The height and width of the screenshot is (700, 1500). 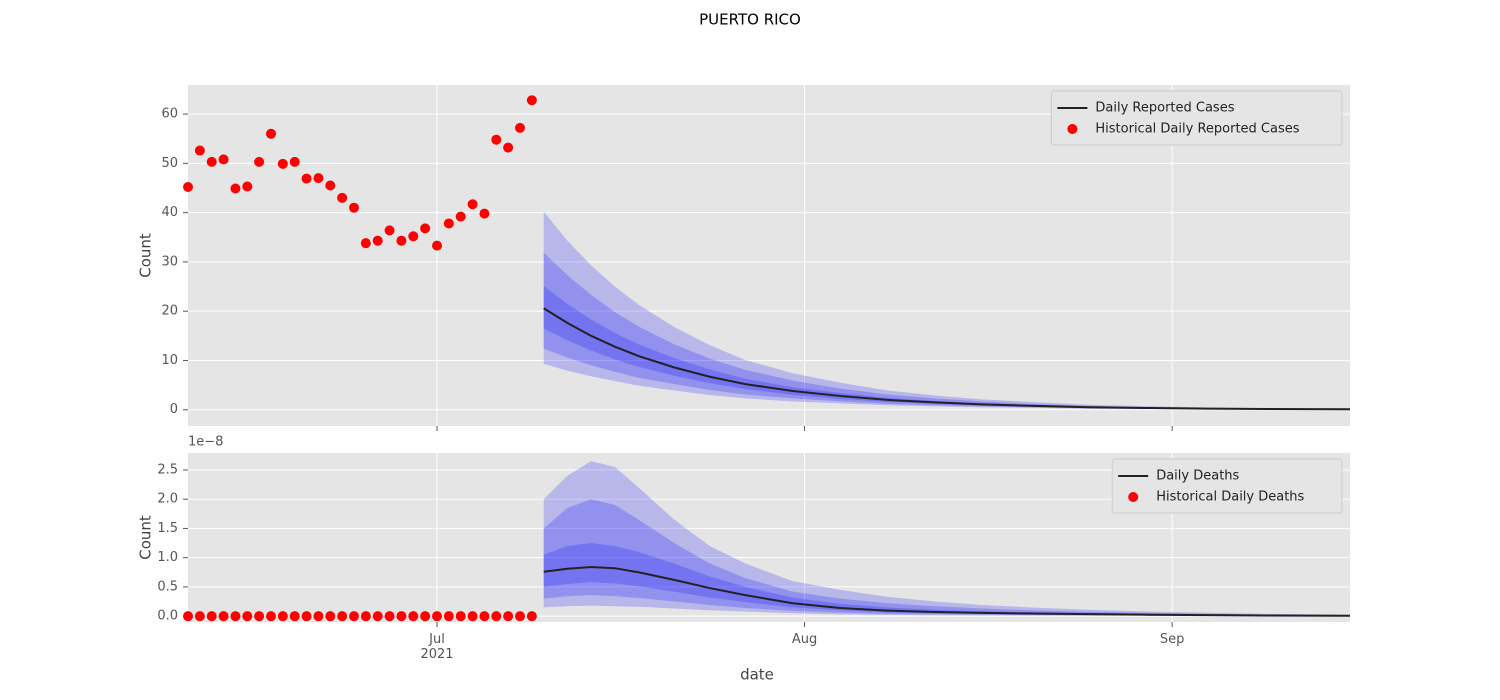 What do you see at coordinates (1197, 129) in the screenshot?
I see `legend-label: Historical Daily Reported Cases` at bounding box center [1197, 129].